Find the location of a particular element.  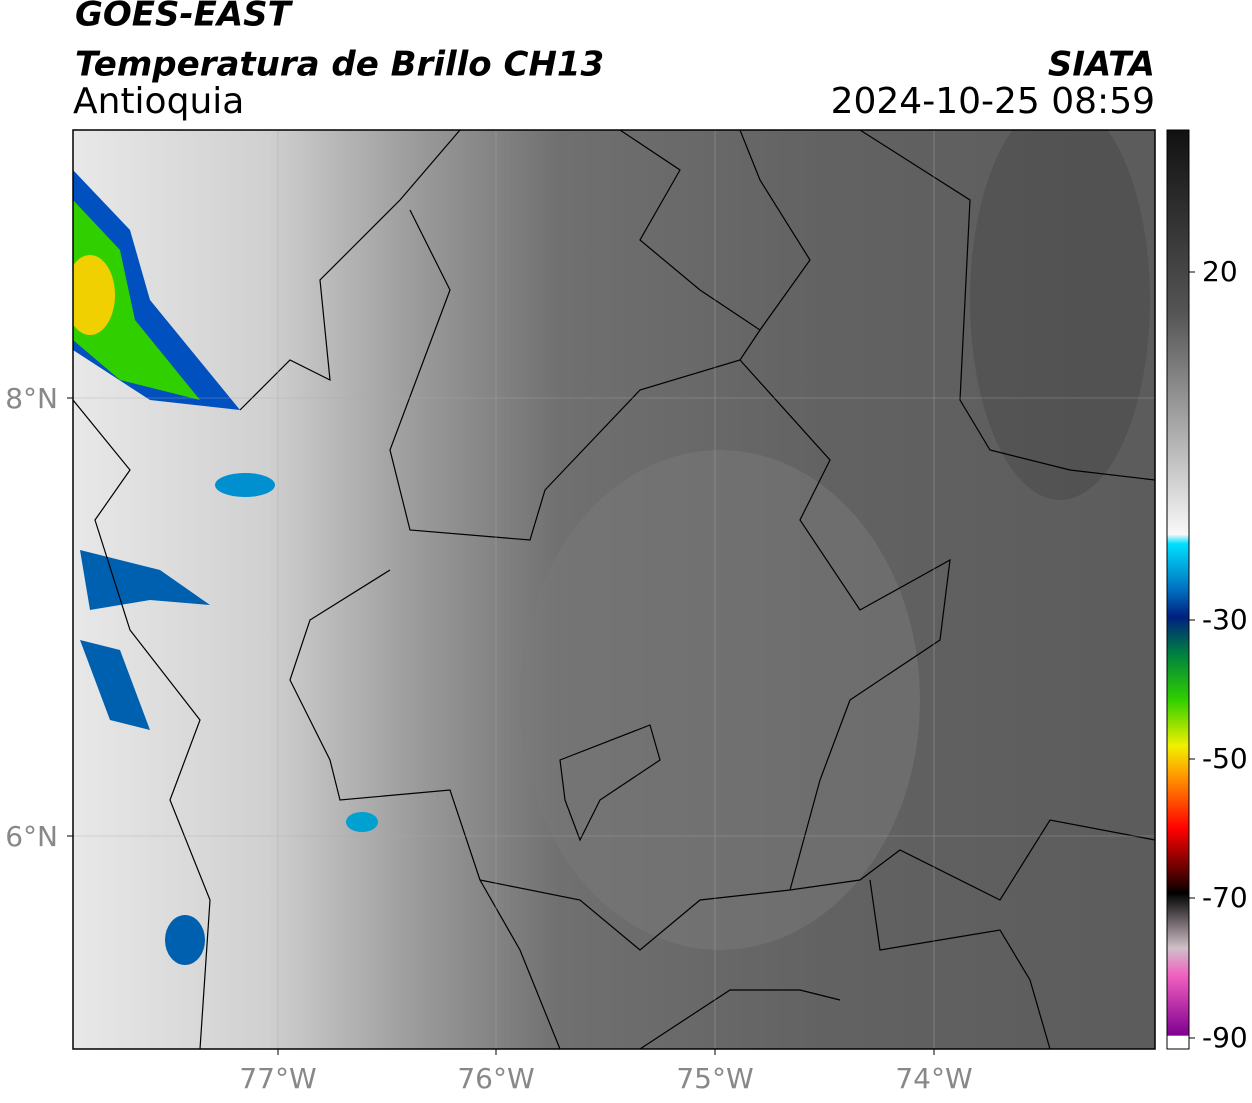

lat-label: 8°N is located at coordinates (31, 398).